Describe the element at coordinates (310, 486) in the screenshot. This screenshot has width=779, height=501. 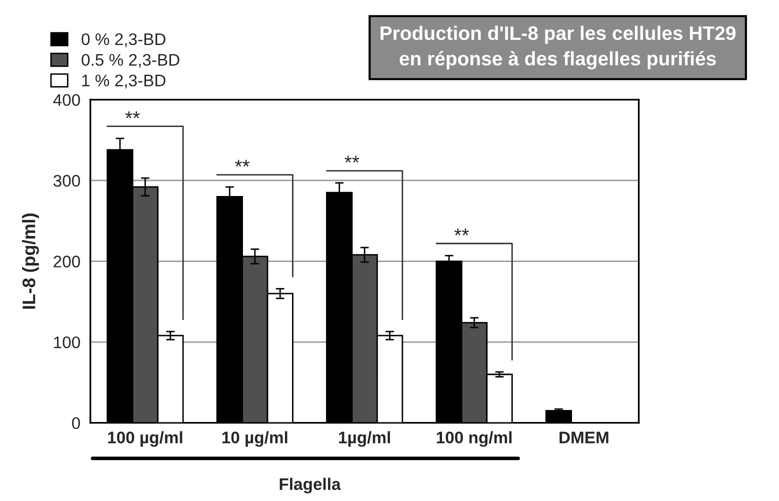
I see `x-axis-title: Flagella` at that location.